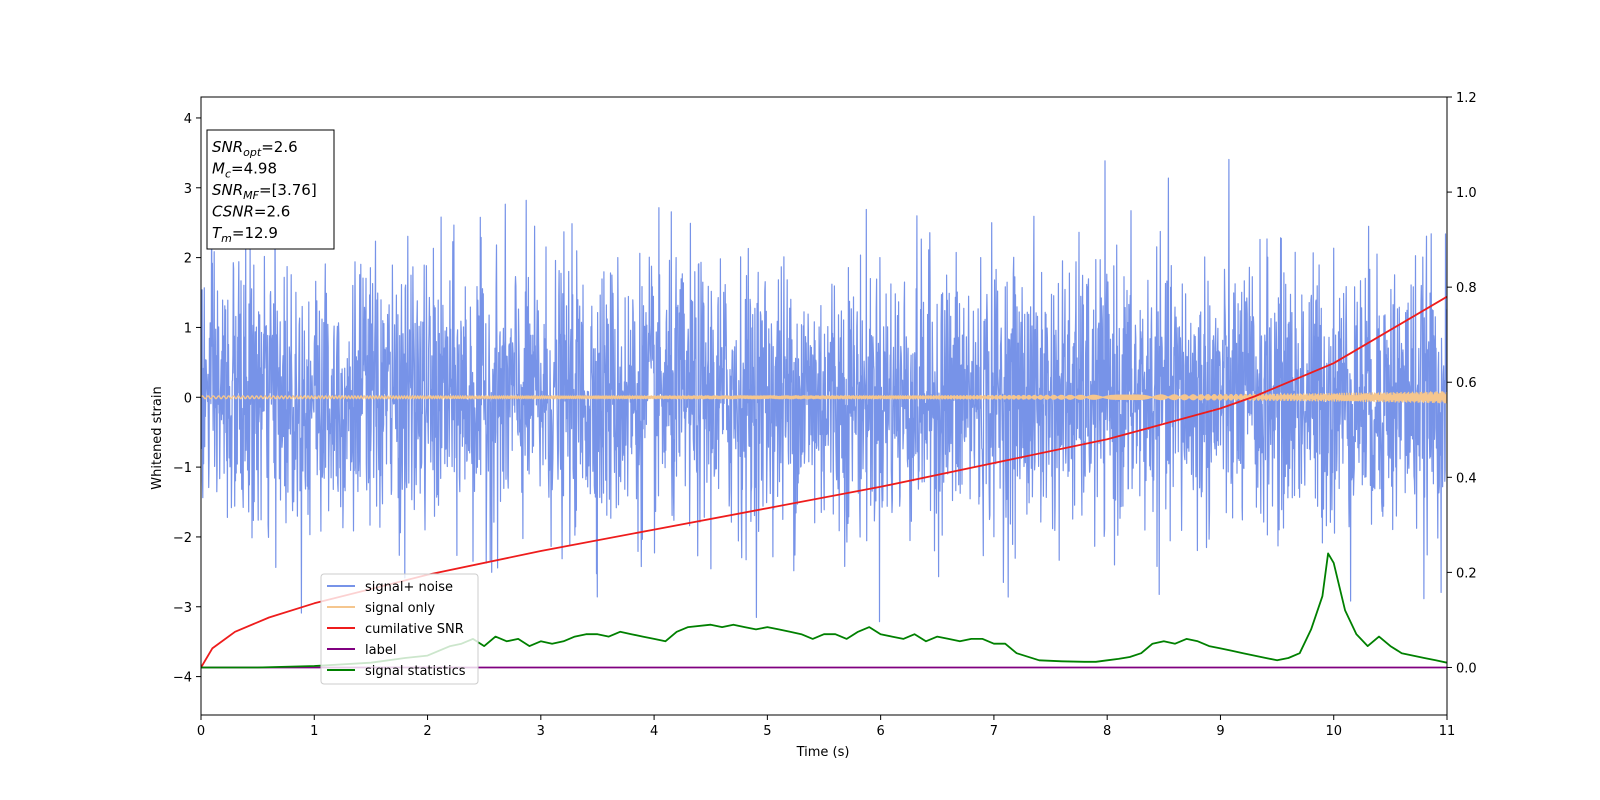  I want to click on y-tick-label: 3, so click(188, 189).